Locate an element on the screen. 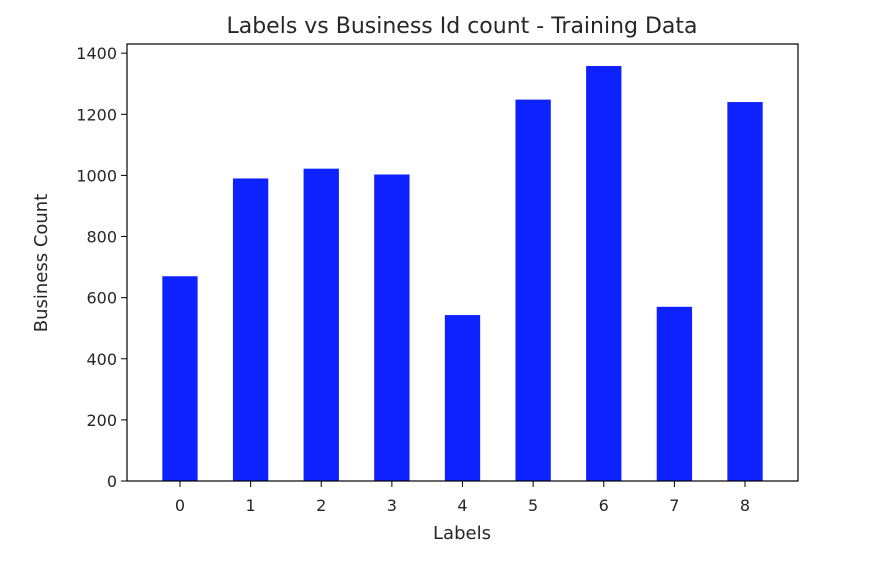 The height and width of the screenshot is (576, 886). x-tick-label: 7 is located at coordinates (674, 505).